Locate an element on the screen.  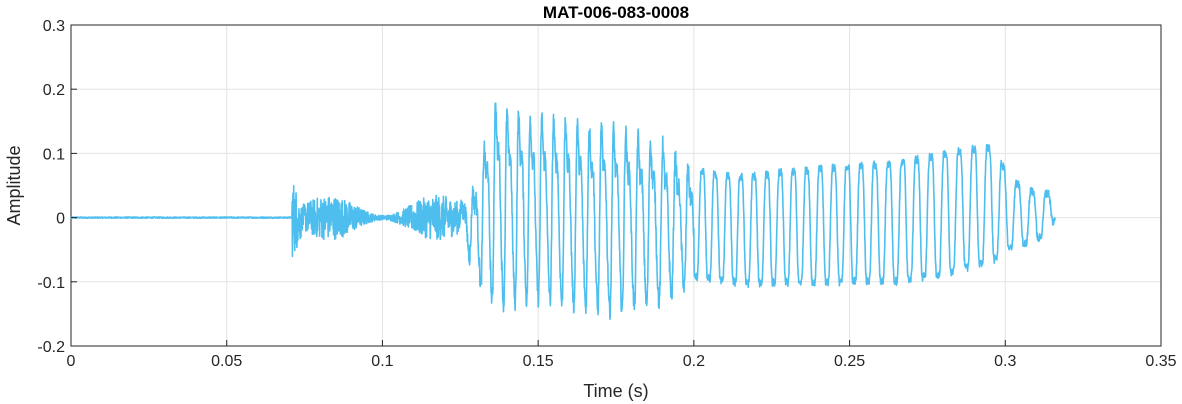
x-tick-label: 0.35 is located at coordinates (1160, 361).